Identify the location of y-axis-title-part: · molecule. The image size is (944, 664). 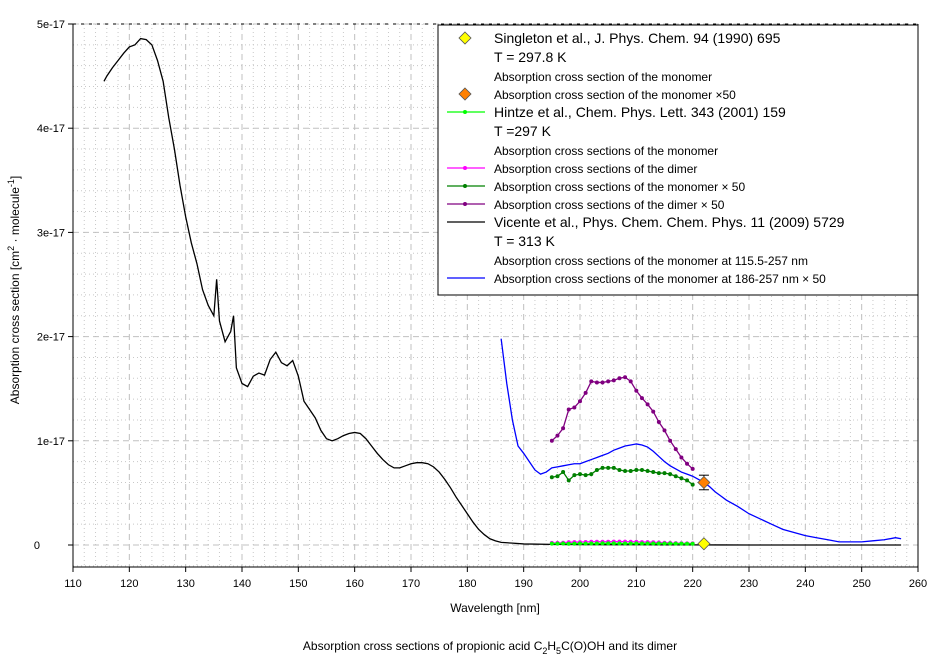
(15, 216).